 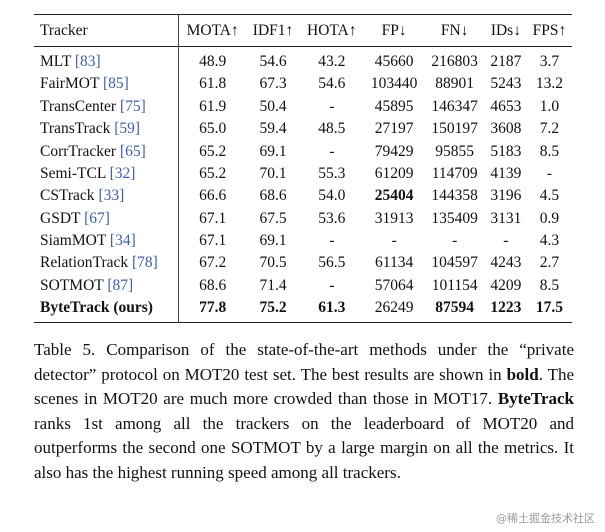 I want to click on metric-cell: 4243, so click(x=506, y=263).